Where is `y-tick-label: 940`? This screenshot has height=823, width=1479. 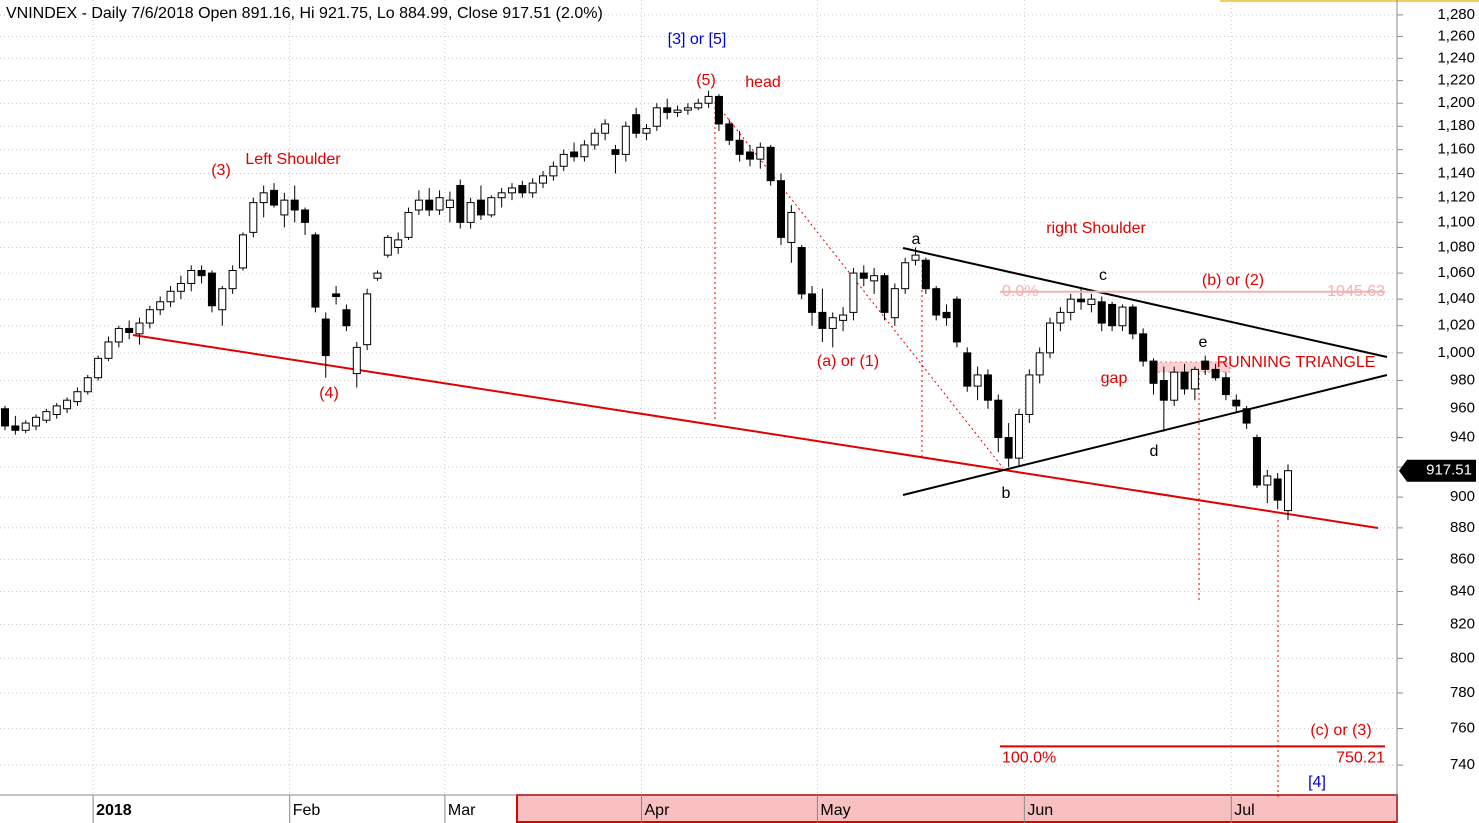 y-tick-label: 940 is located at coordinates (1462, 437).